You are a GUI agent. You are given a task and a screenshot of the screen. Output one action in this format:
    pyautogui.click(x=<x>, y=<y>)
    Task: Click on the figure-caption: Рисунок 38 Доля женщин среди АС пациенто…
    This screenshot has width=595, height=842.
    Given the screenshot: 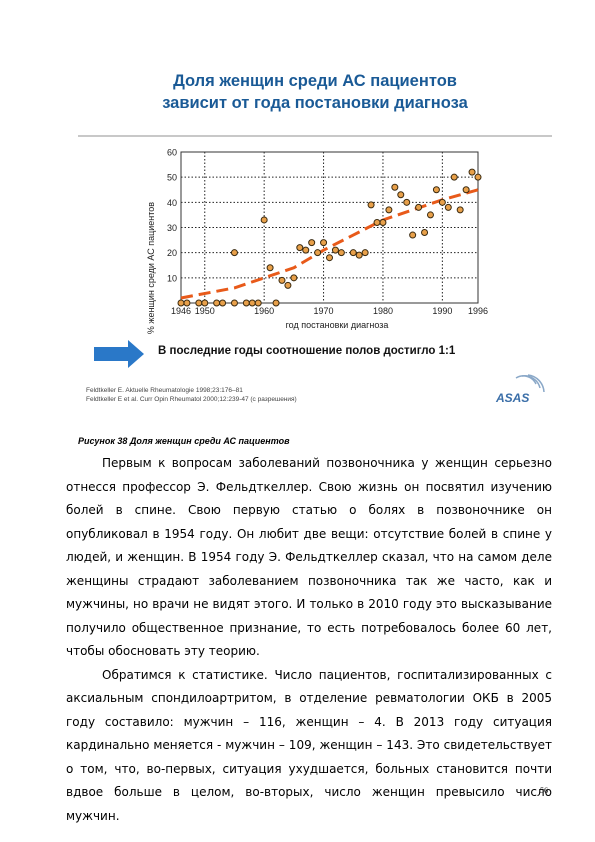 What is the action you would take?
    pyautogui.click(x=184, y=441)
    